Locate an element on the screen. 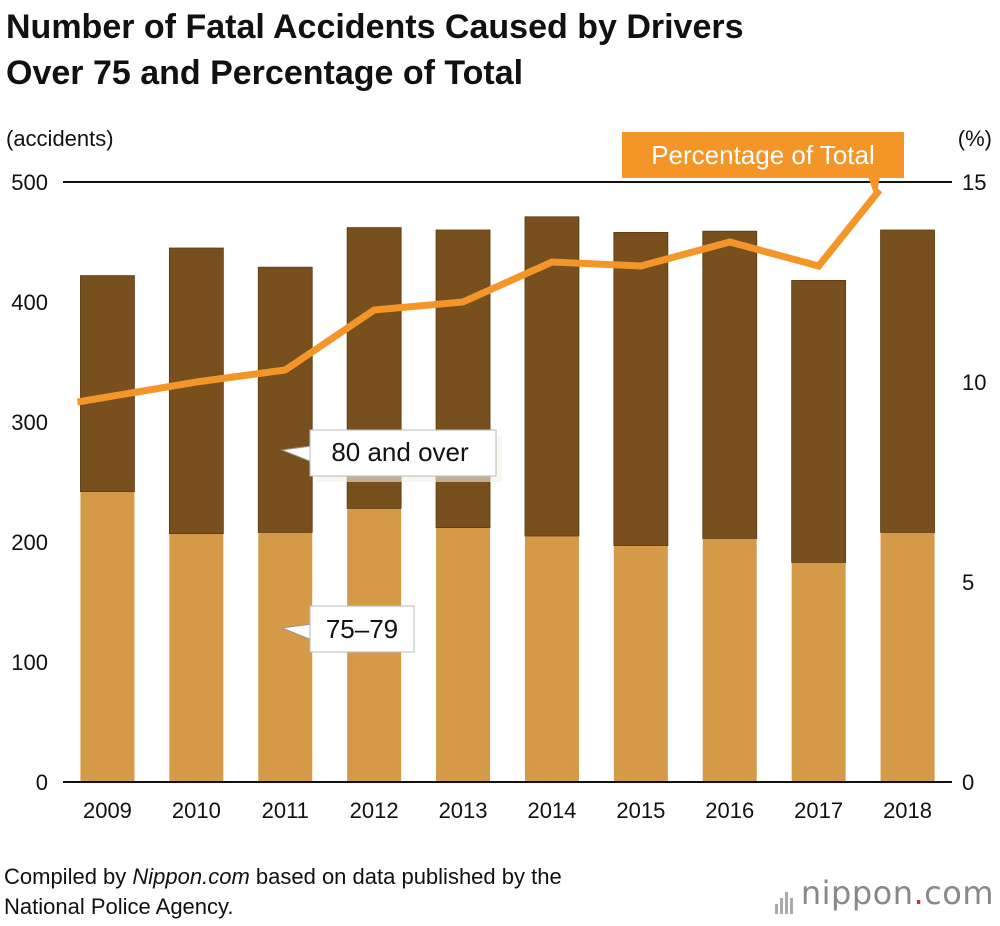 The width and height of the screenshot is (1000, 926). bar-80-over-2010 is located at coordinates (196, 391).